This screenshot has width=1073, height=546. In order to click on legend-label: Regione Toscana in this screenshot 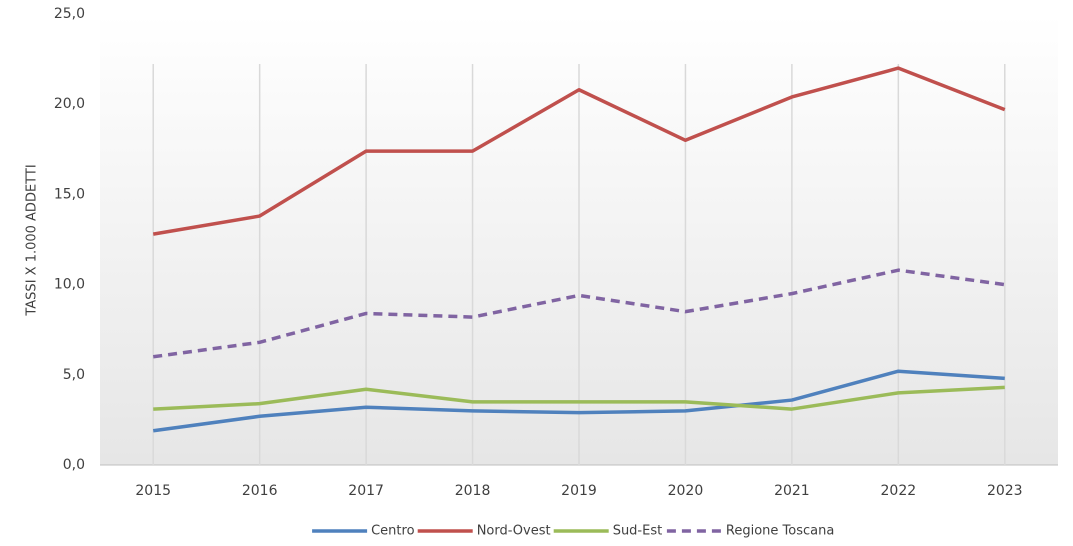, I will do `click(780, 531)`.